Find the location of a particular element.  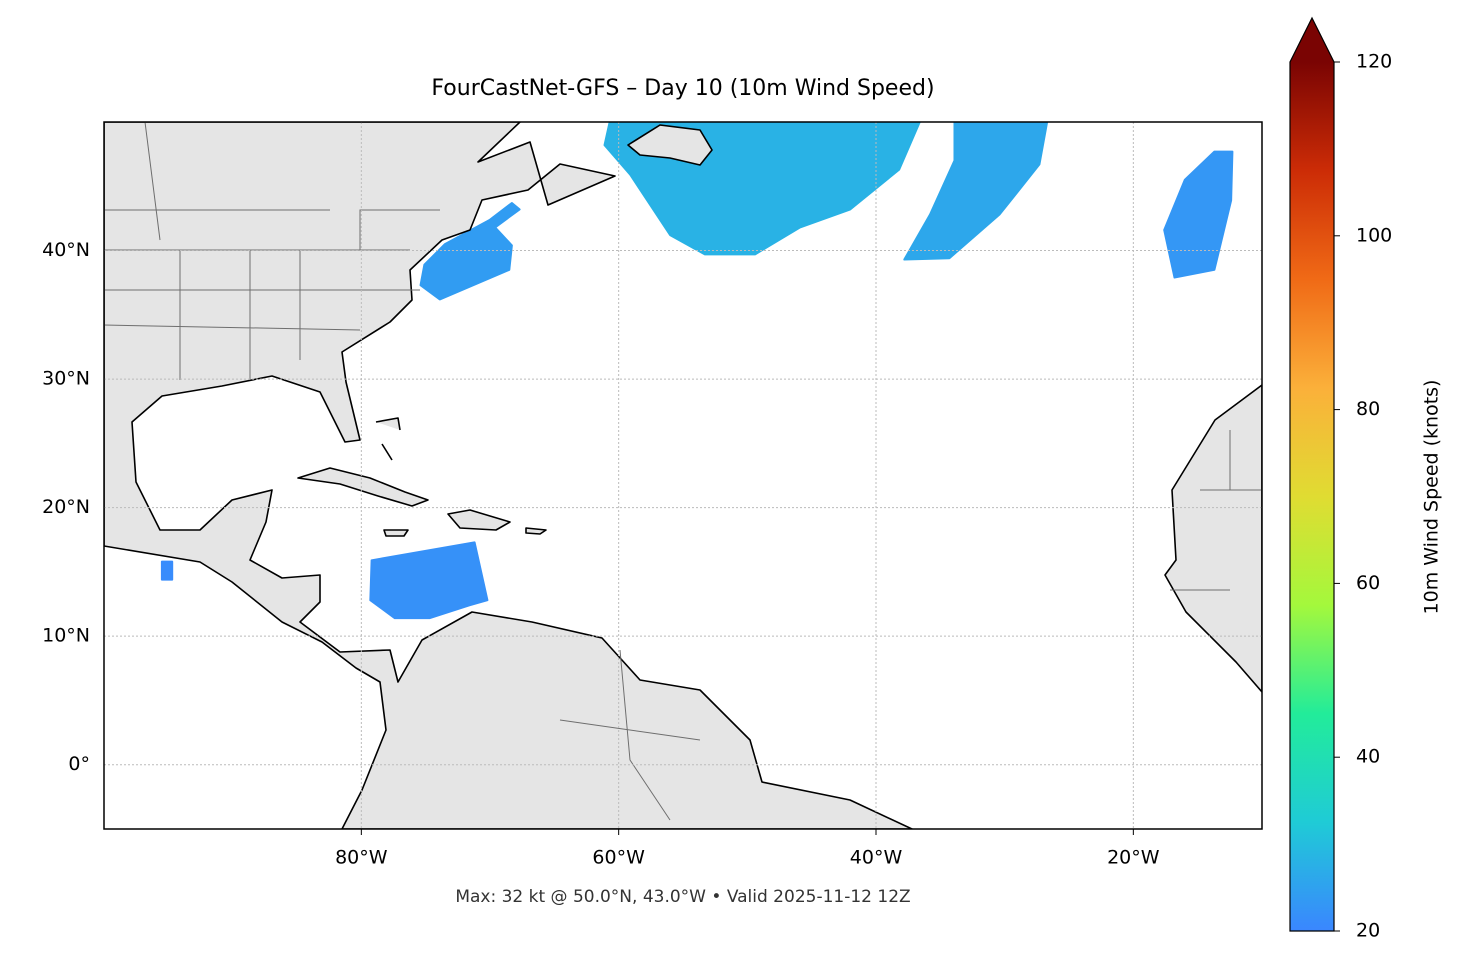

y-tick-label: 20°N is located at coordinates (66, 507).